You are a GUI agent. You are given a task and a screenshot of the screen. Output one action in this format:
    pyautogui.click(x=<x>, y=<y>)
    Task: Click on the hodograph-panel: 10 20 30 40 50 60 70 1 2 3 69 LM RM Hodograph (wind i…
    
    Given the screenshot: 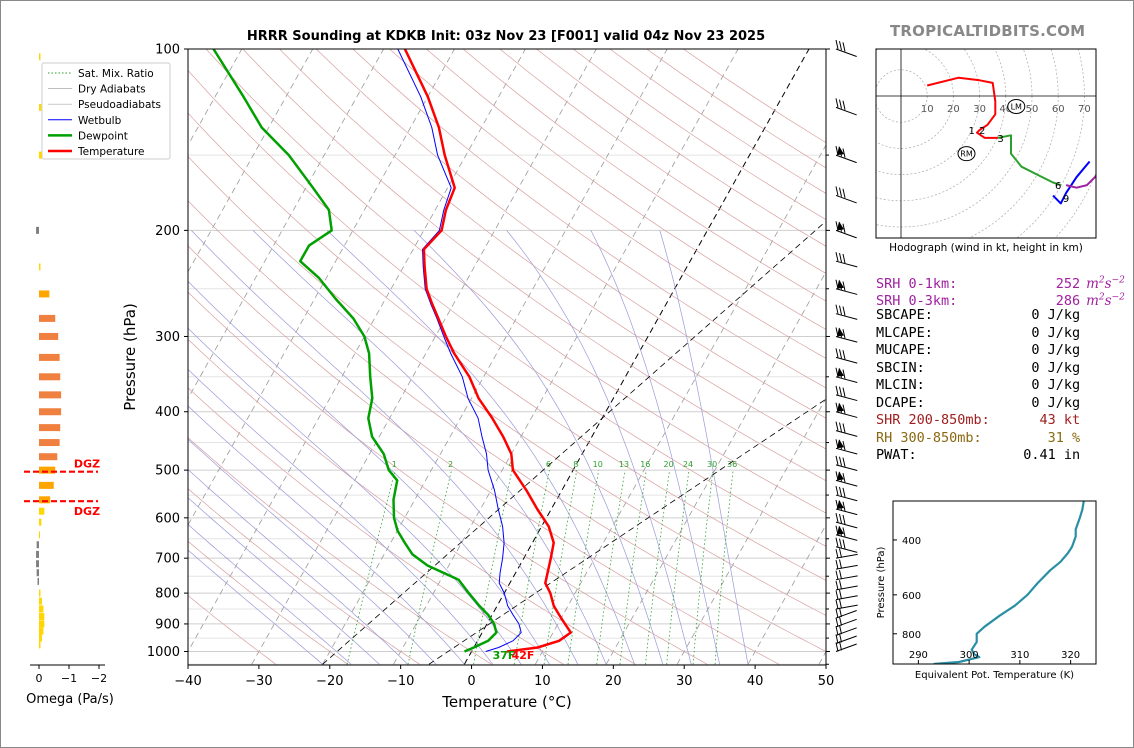 What is the action you would take?
    pyautogui.click(x=986, y=151)
    